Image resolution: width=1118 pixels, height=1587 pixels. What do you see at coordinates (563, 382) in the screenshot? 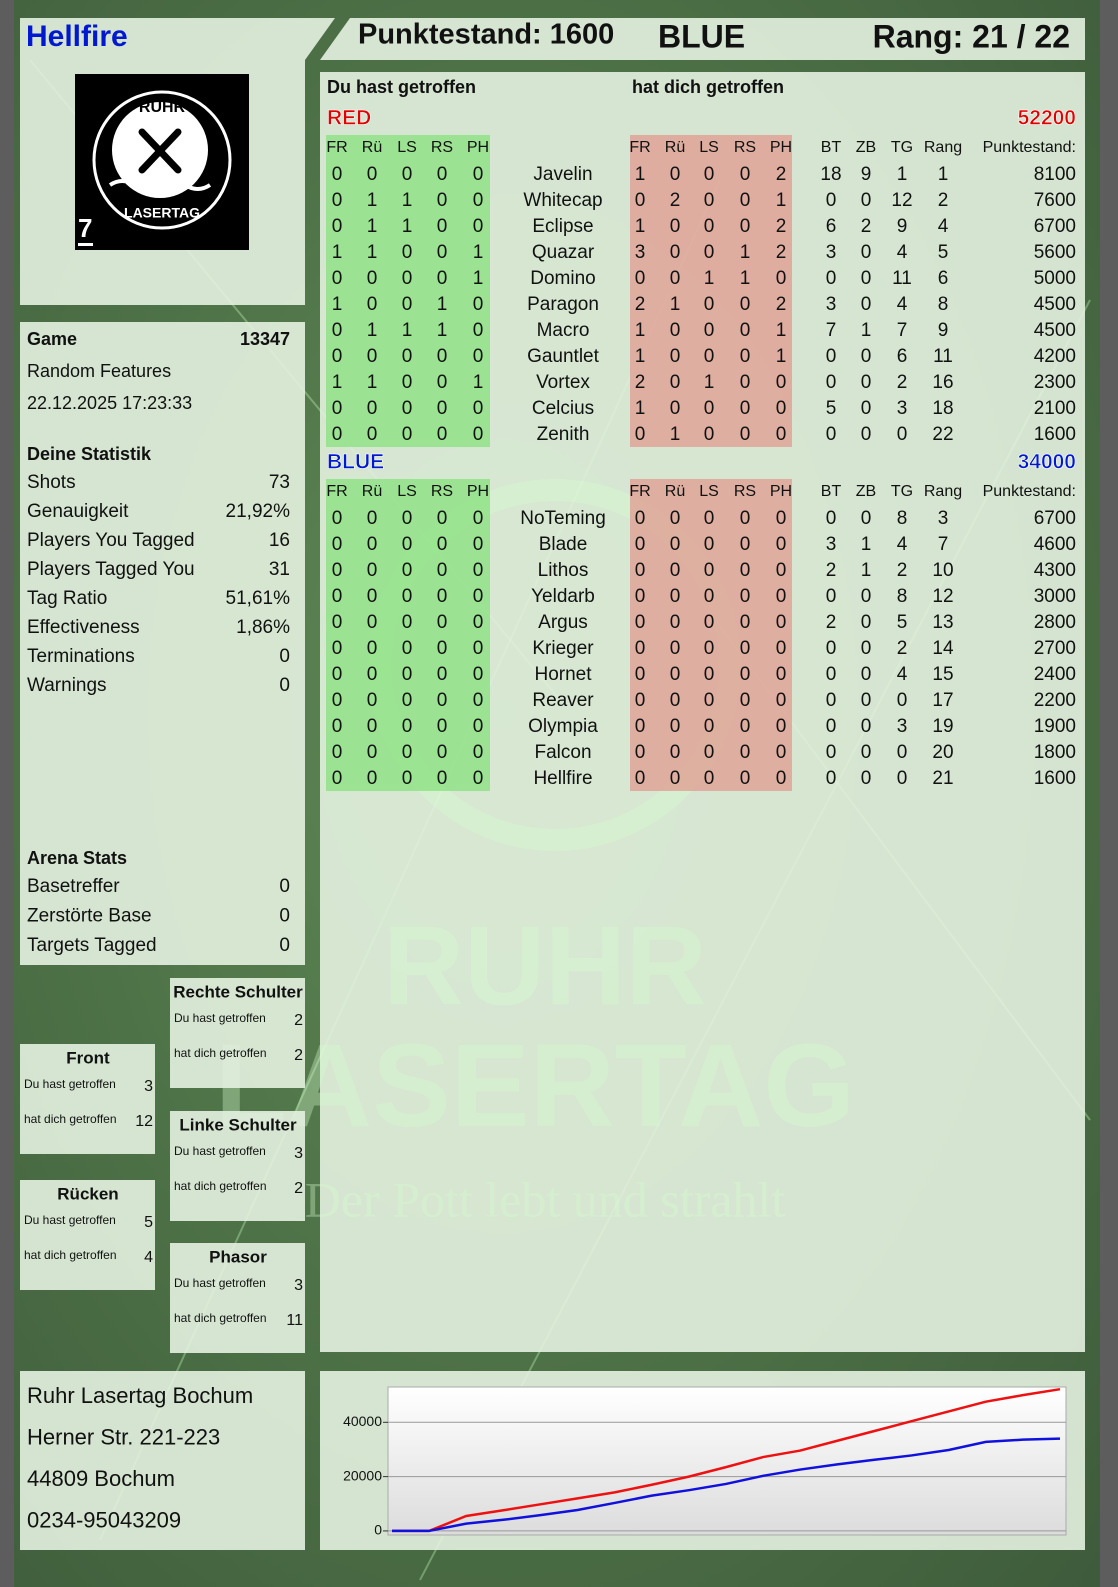
I see `player-name: Vortex` at bounding box center [563, 382].